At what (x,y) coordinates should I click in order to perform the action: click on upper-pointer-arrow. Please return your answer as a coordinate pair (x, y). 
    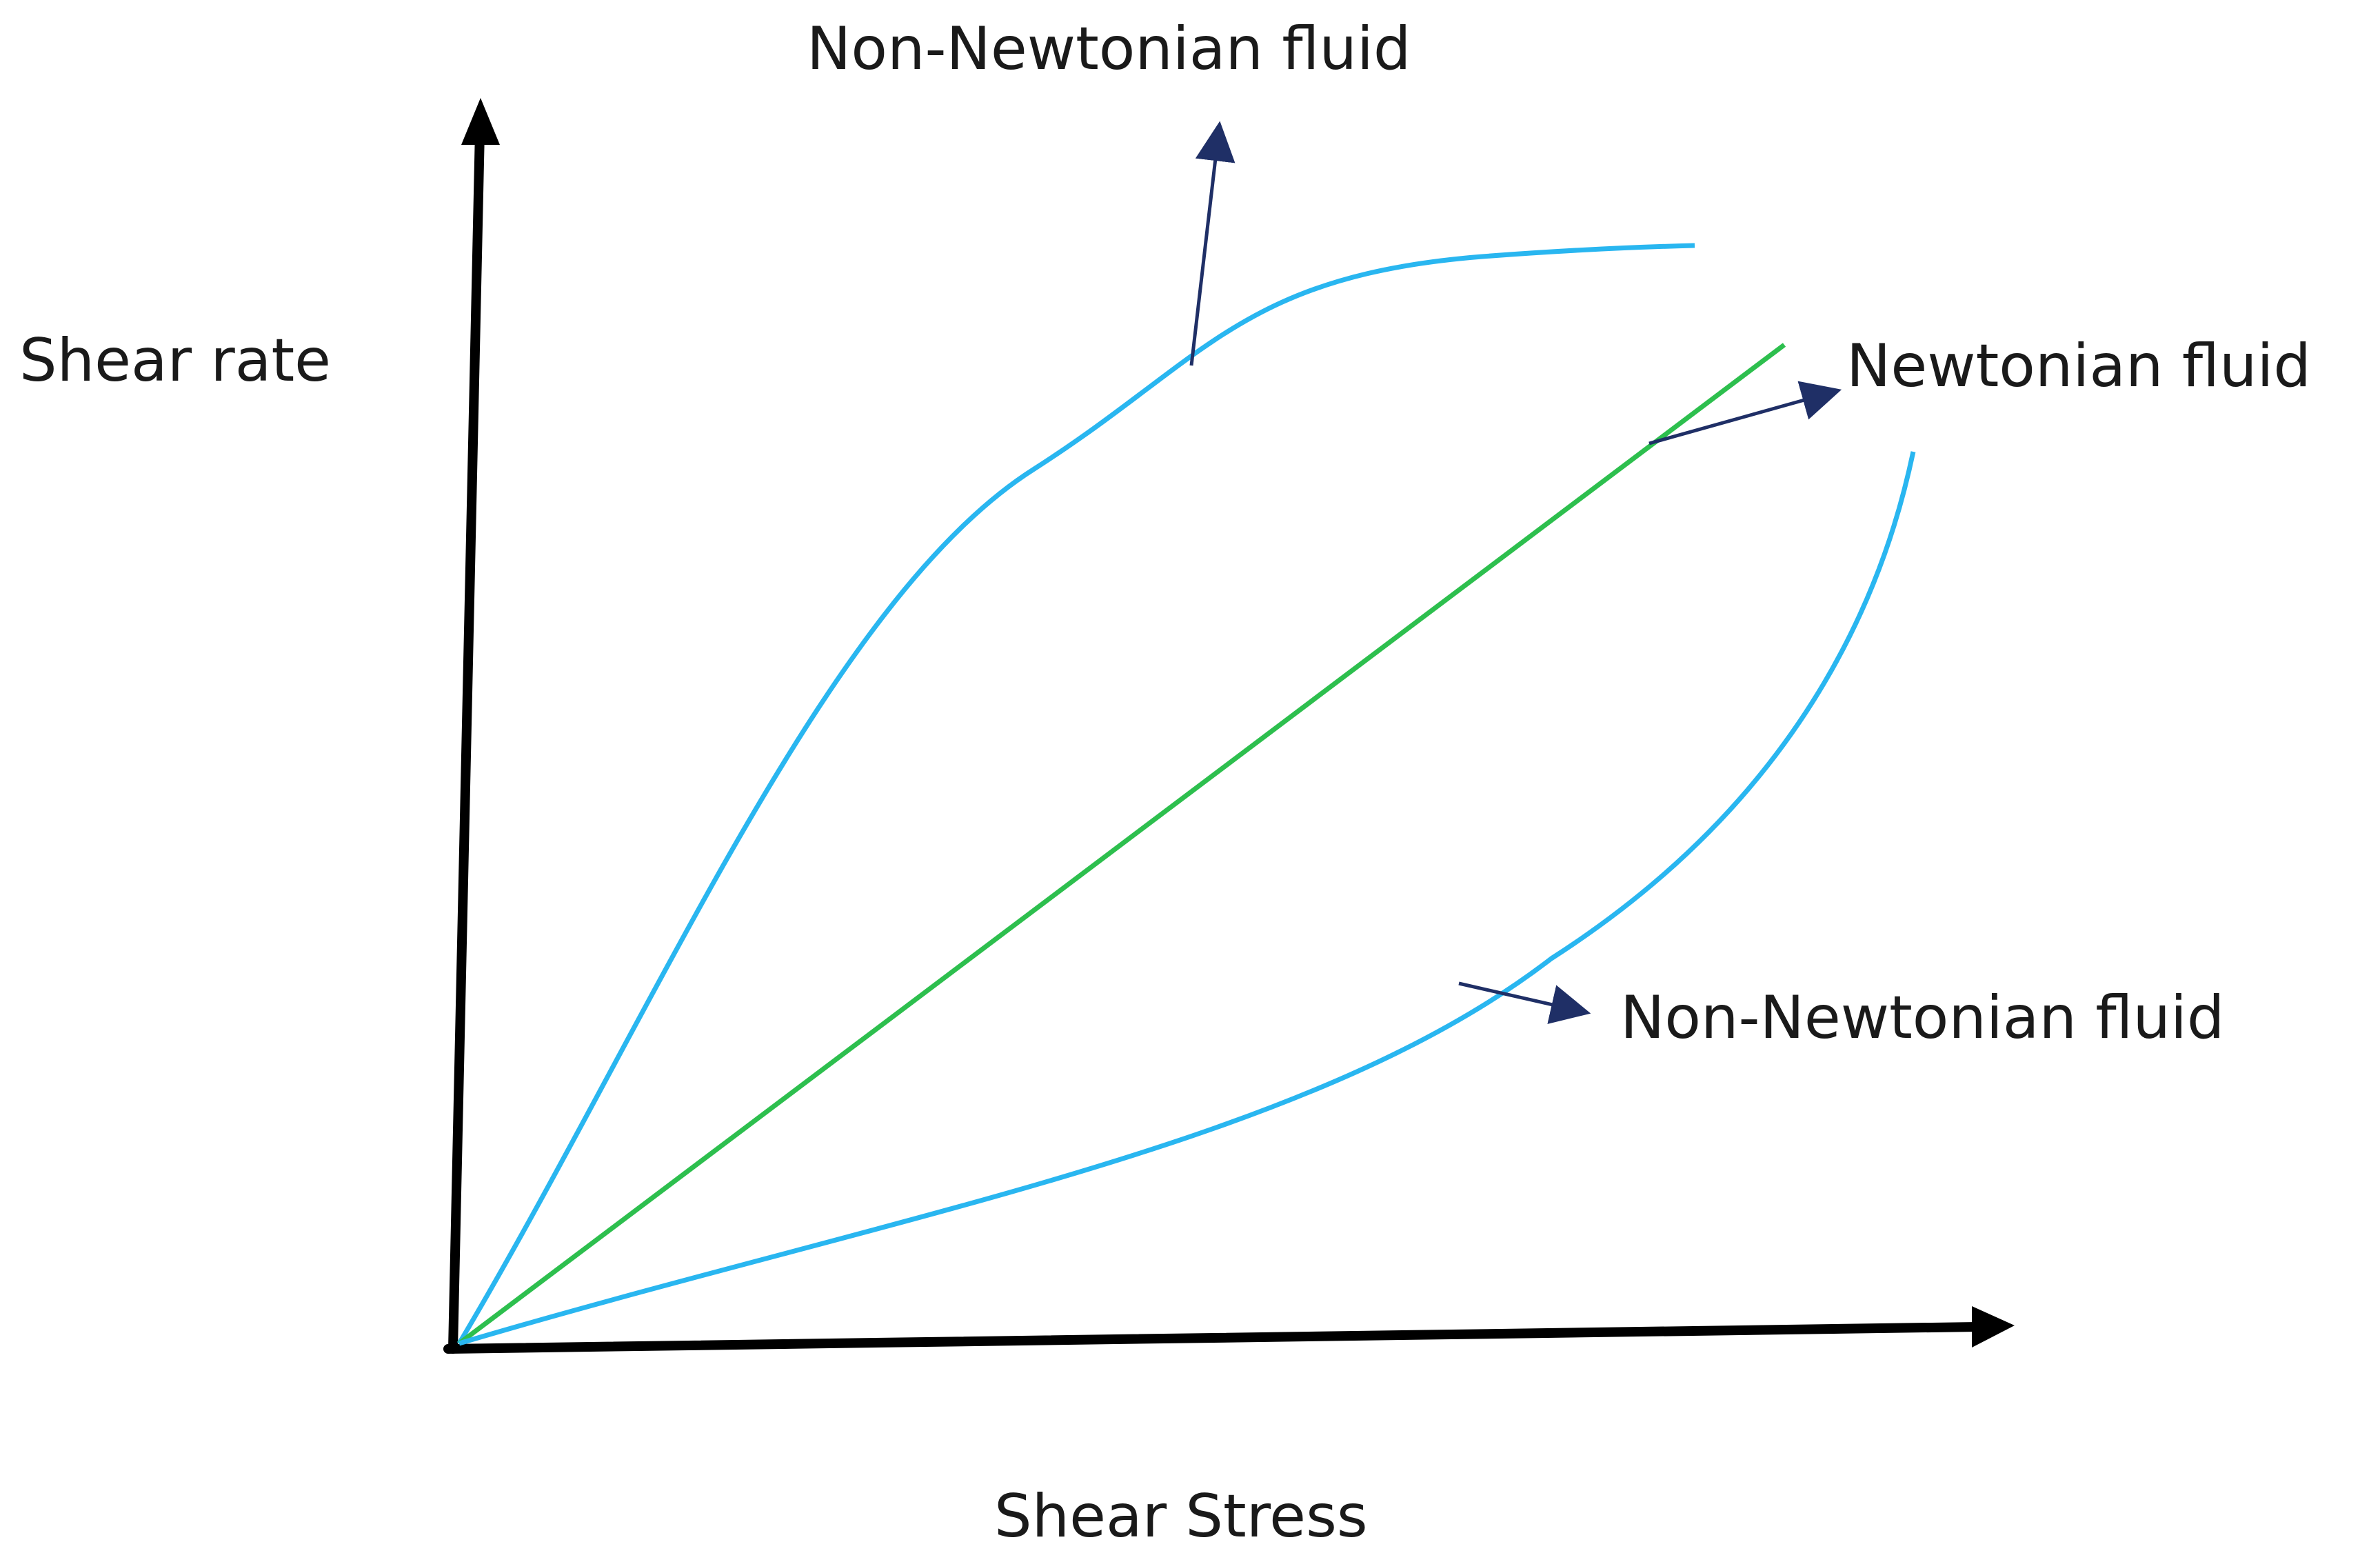
    Looking at the image, I should click on (1212, 244).